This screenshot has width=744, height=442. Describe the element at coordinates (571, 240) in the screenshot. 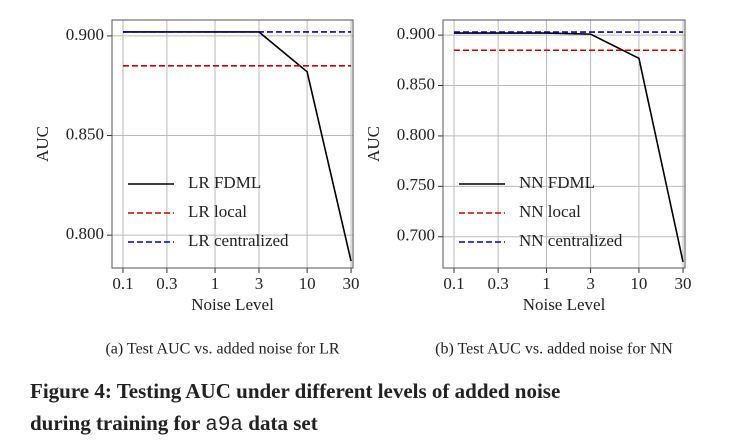

I see `legend-label: NN centralized` at that location.